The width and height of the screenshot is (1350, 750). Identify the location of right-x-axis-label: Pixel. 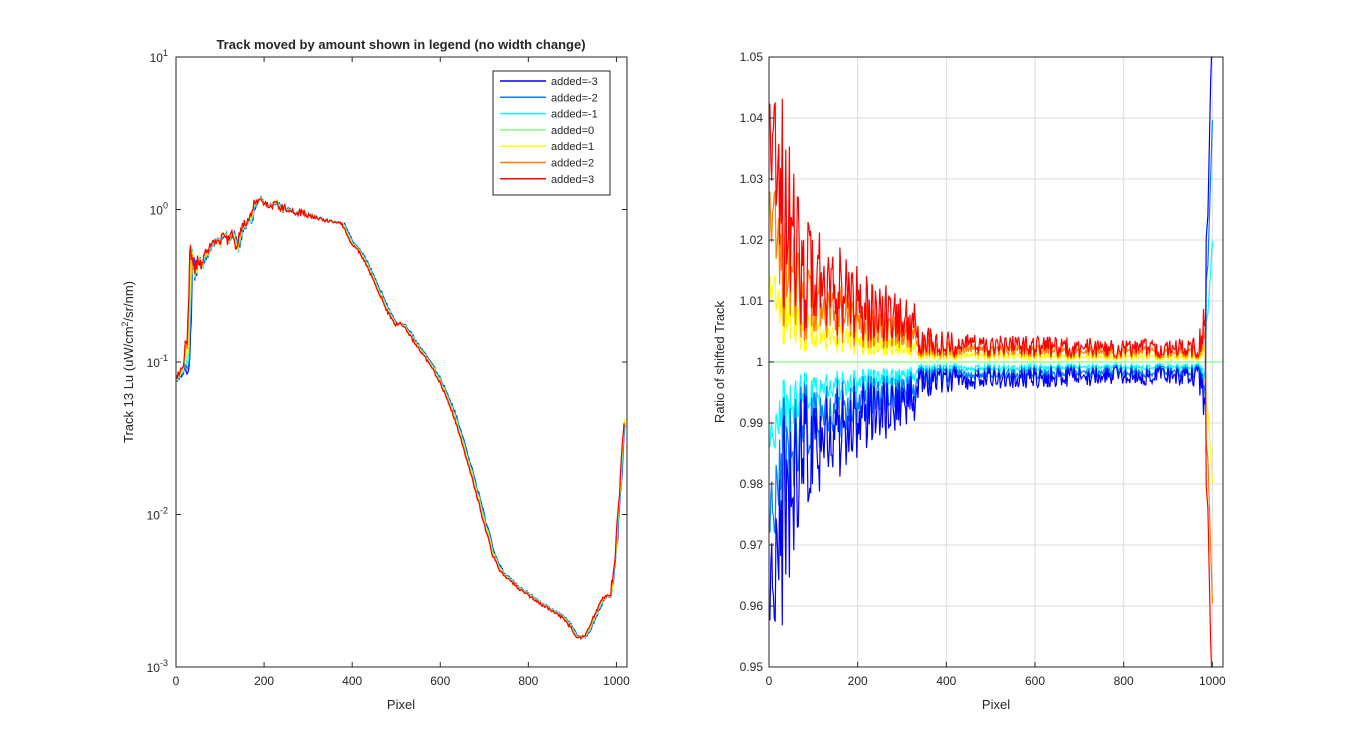
(996, 704).